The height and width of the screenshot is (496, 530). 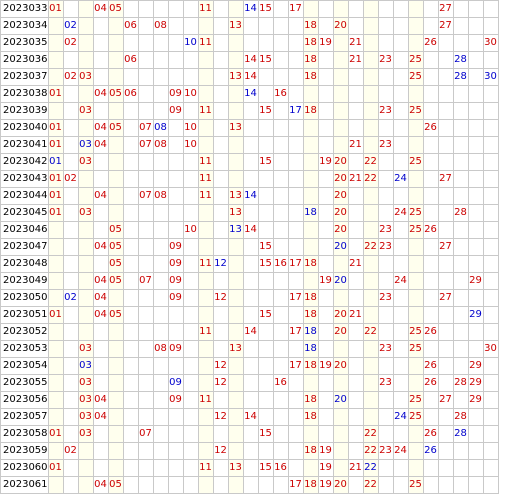 I want to click on issue-number: 2023039, so click(x=24, y=111).